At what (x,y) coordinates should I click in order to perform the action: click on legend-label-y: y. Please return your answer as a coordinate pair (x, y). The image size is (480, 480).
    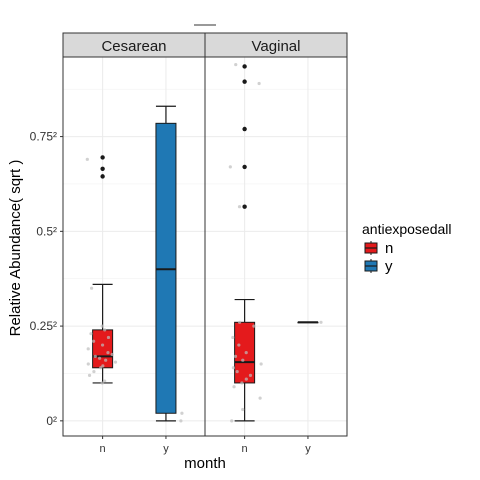
    Looking at the image, I should click on (389, 266).